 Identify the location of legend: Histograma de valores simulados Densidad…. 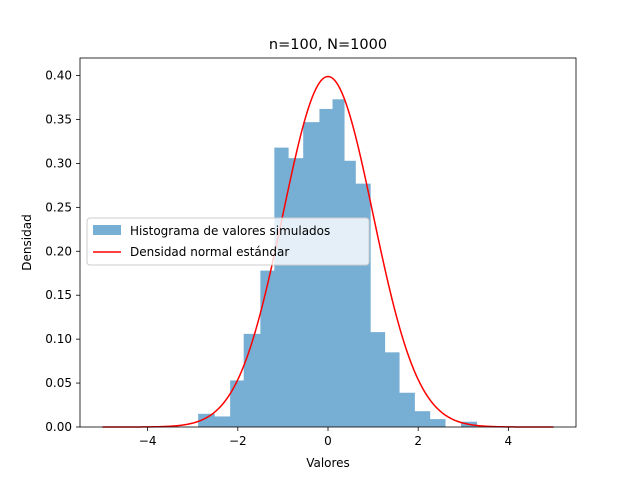
(228, 241).